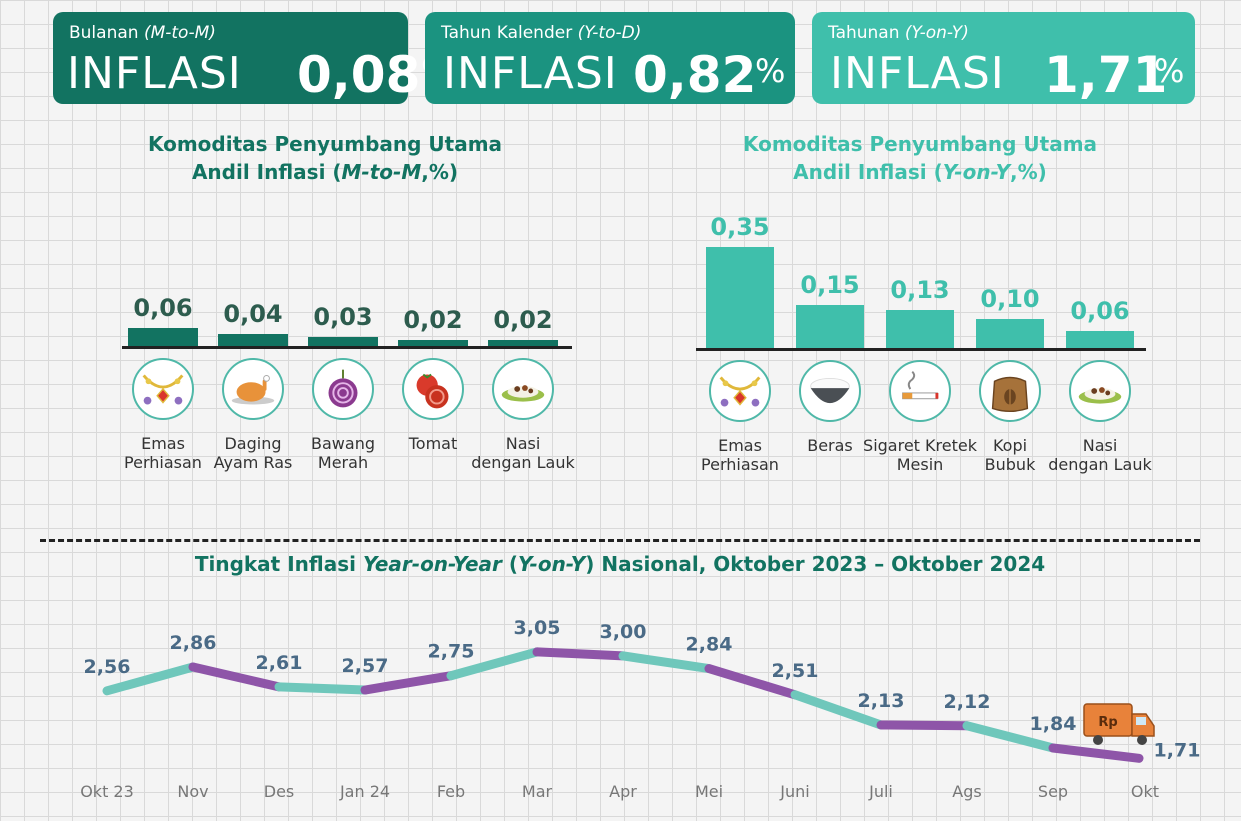 This screenshot has height=821, width=1241. What do you see at coordinates (523, 443) in the screenshot?
I see `commodity-label-line: Nasi` at bounding box center [523, 443].